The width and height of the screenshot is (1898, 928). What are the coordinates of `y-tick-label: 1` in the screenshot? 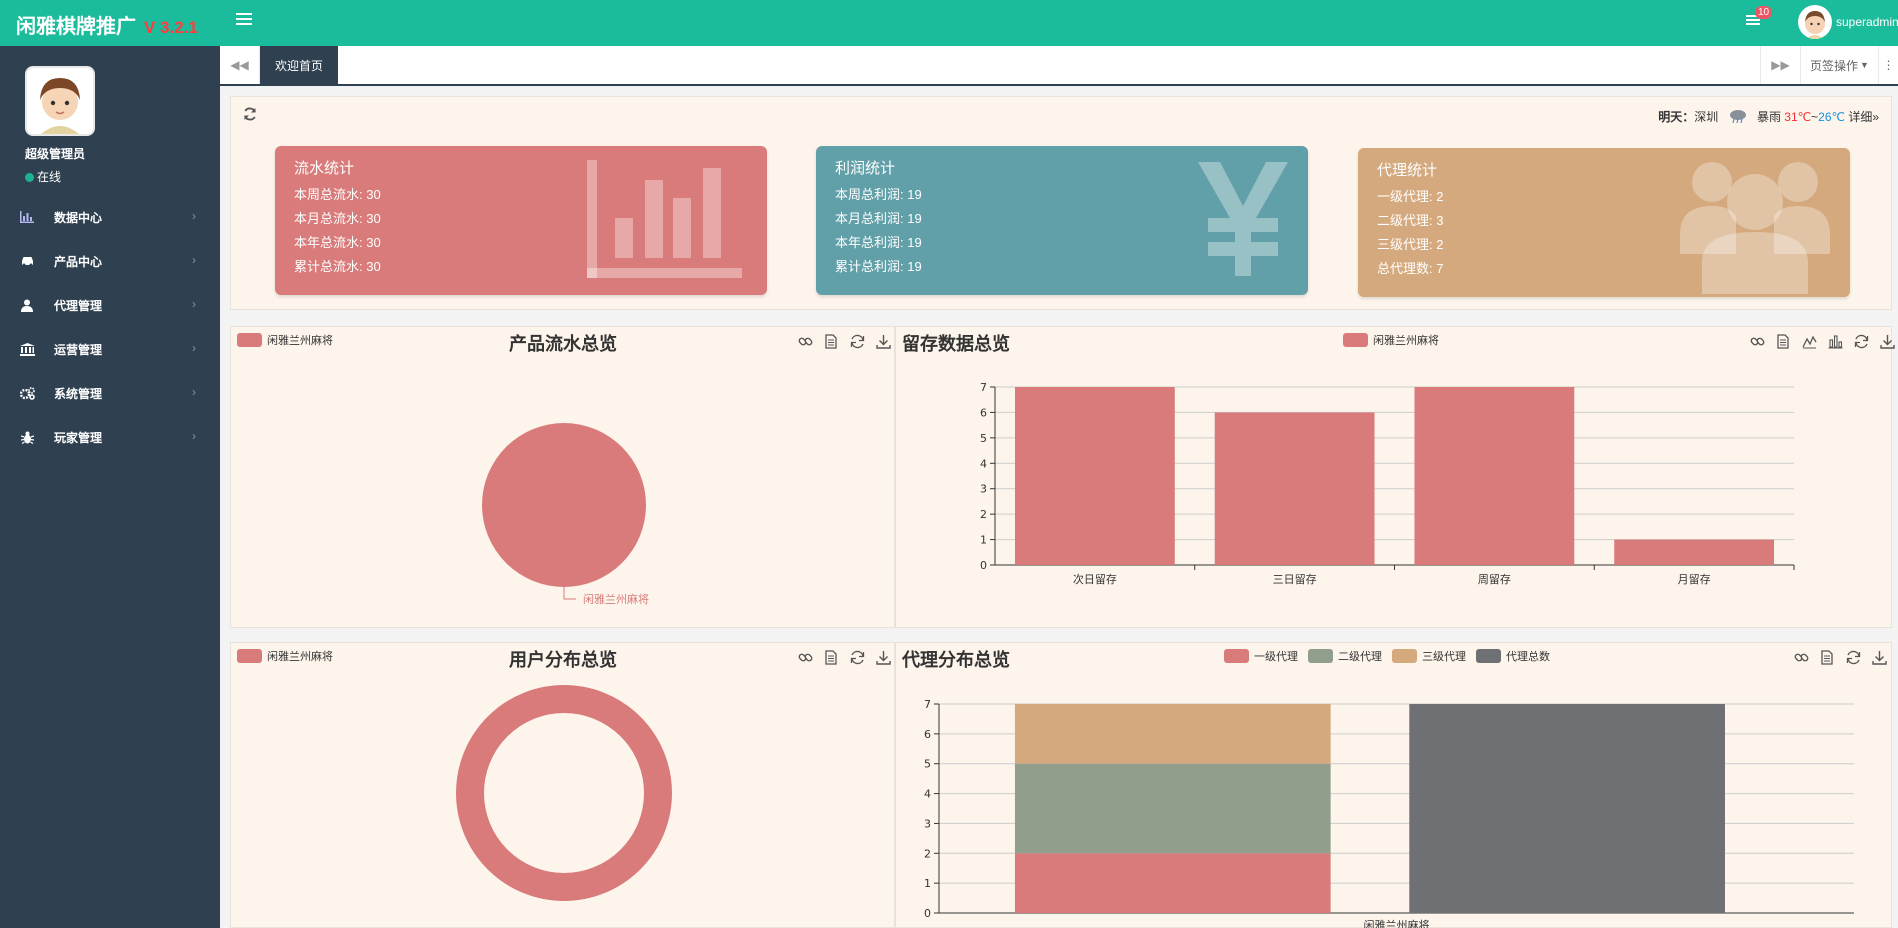 It's located at (983, 540).